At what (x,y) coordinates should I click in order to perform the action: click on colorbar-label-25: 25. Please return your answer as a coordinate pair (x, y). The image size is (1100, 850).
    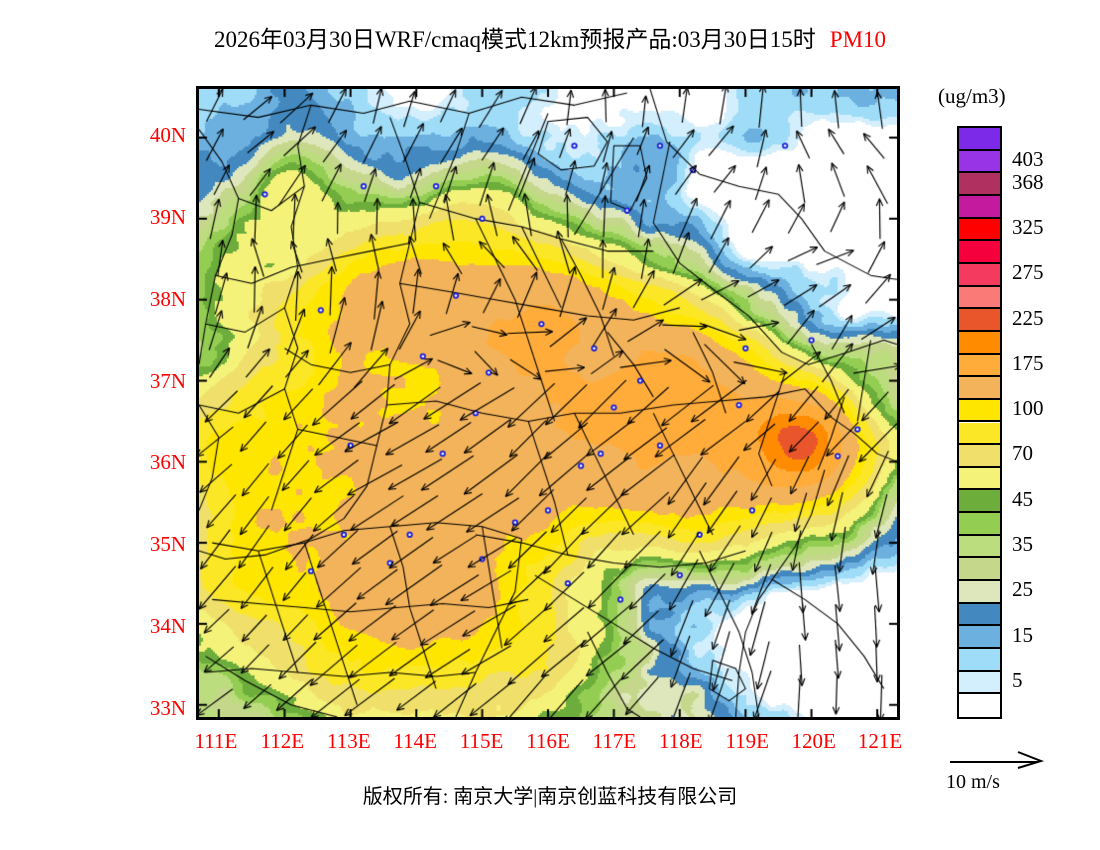
    Looking at the image, I should click on (1022, 589).